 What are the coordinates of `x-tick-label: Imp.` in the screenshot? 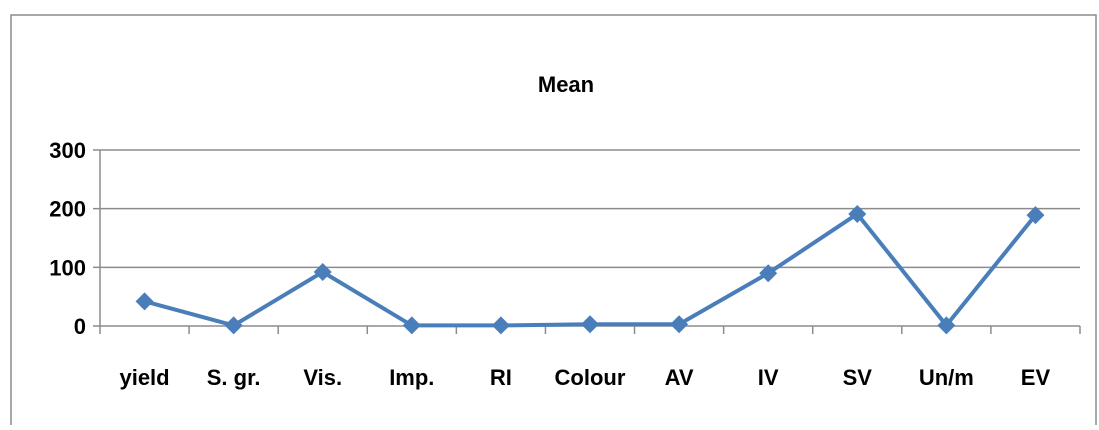 It's located at (411, 377).